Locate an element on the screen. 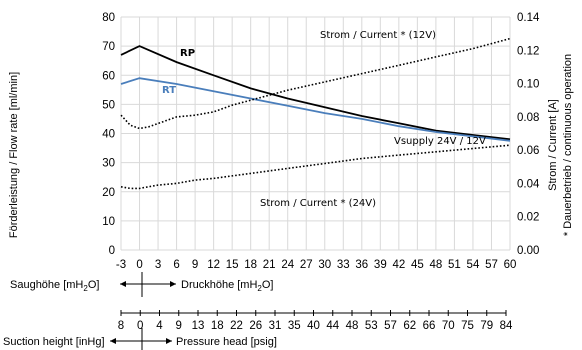 This screenshot has height=350, width=582. x-tick-label: 33 is located at coordinates (343, 265).